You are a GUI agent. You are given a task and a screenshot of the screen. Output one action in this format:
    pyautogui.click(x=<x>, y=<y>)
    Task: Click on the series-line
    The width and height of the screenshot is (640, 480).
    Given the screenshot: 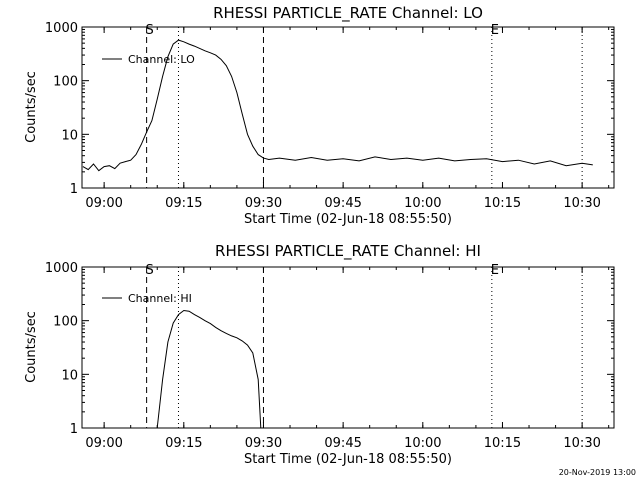 What is the action you would take?
    pyautogui.click(x=209, y=369)
    